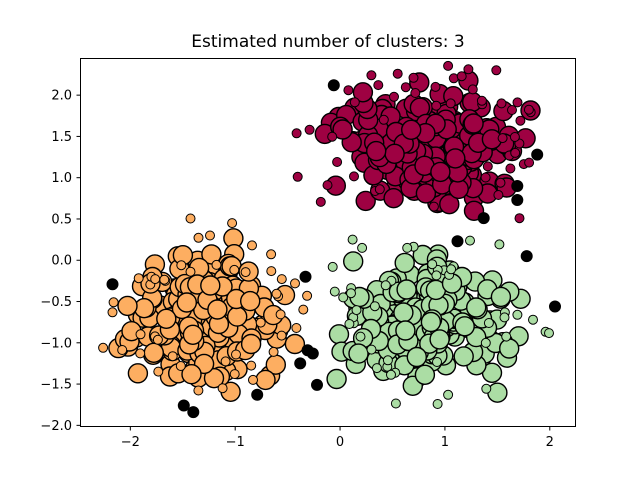 Image resolution: width=640 pixels, height=480 pixels. Describe the element at coordinates (340, 442) in the screenshot. I see `x-tick-label: 0` at that location.